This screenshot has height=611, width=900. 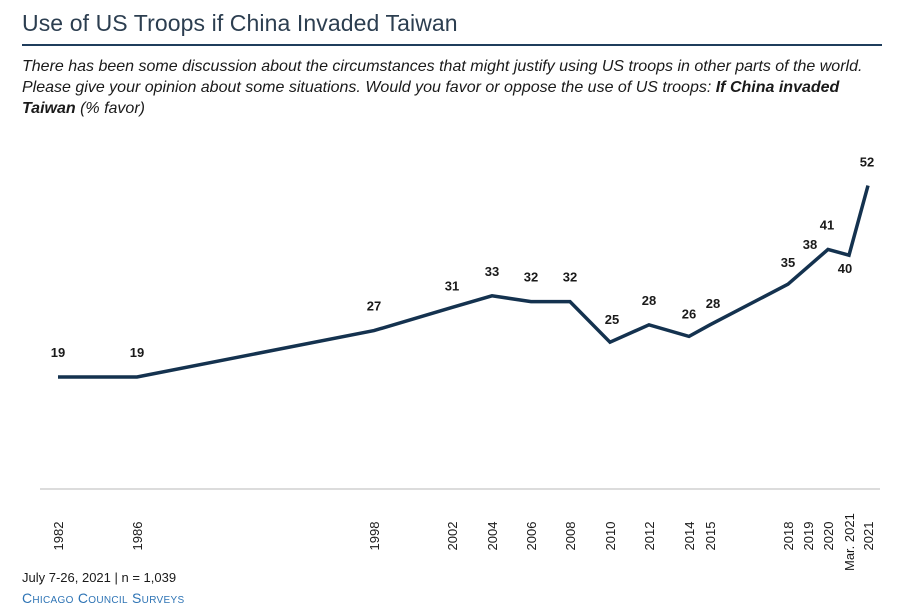 I want to click on data-label-2008: 32, so click(x=570, y=277).